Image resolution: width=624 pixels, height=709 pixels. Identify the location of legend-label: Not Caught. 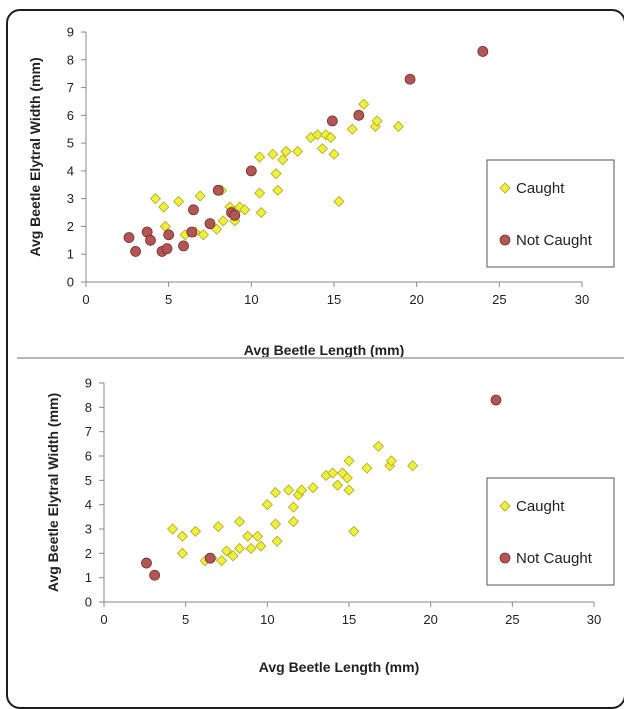
(554, 240).